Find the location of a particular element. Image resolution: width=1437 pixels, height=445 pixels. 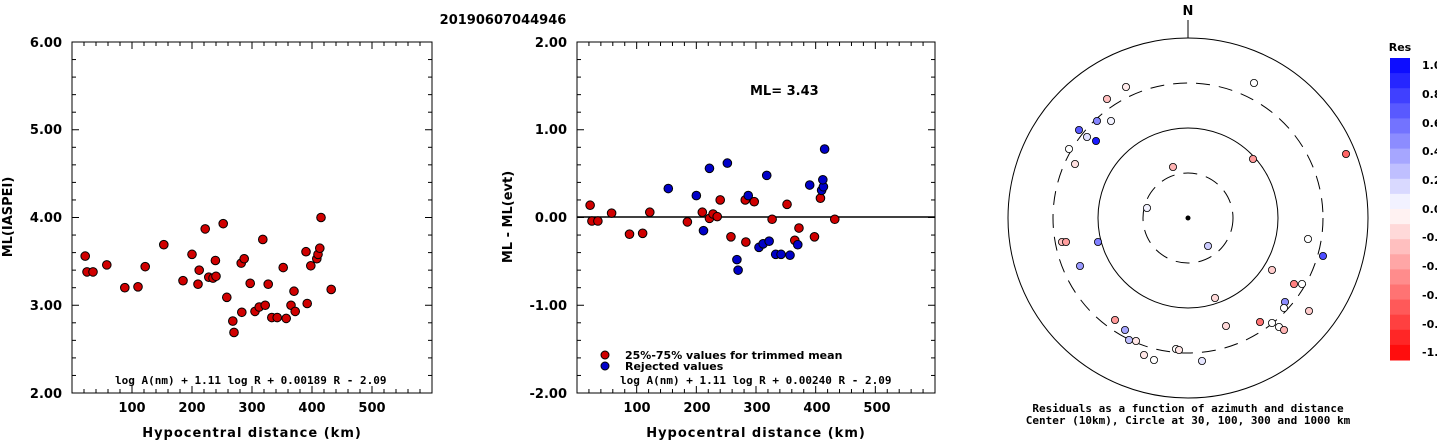

colorbar-label-2: 0.6 is located at coordinates (1429, 123).